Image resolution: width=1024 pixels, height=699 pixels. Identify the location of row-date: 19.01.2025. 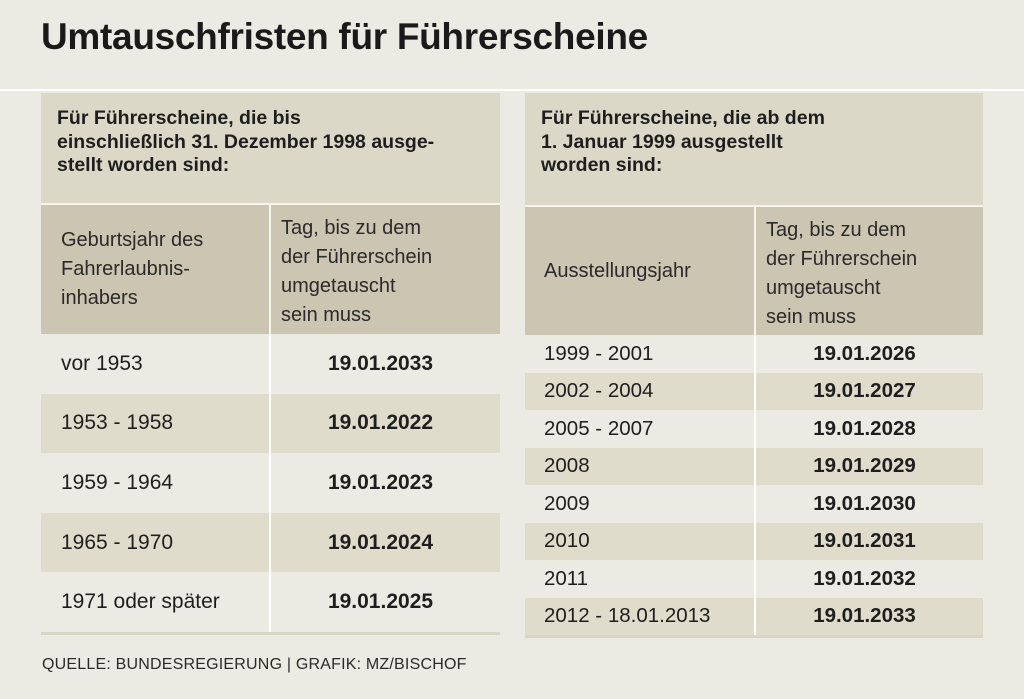
(384, 602).